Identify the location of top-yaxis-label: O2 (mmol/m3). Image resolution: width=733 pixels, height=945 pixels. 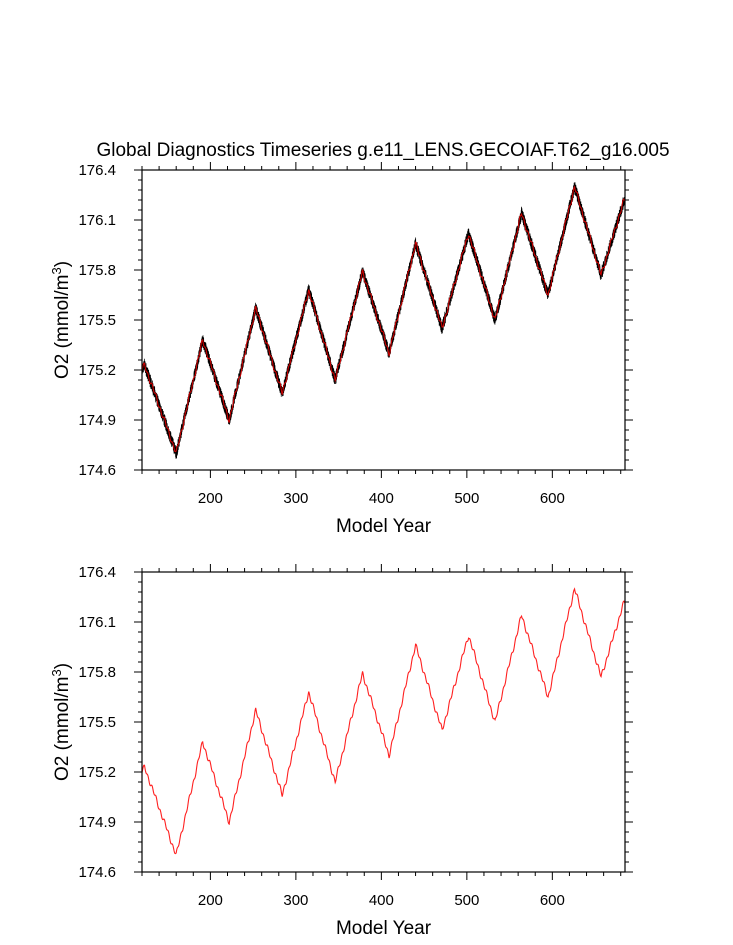
(61, 320).